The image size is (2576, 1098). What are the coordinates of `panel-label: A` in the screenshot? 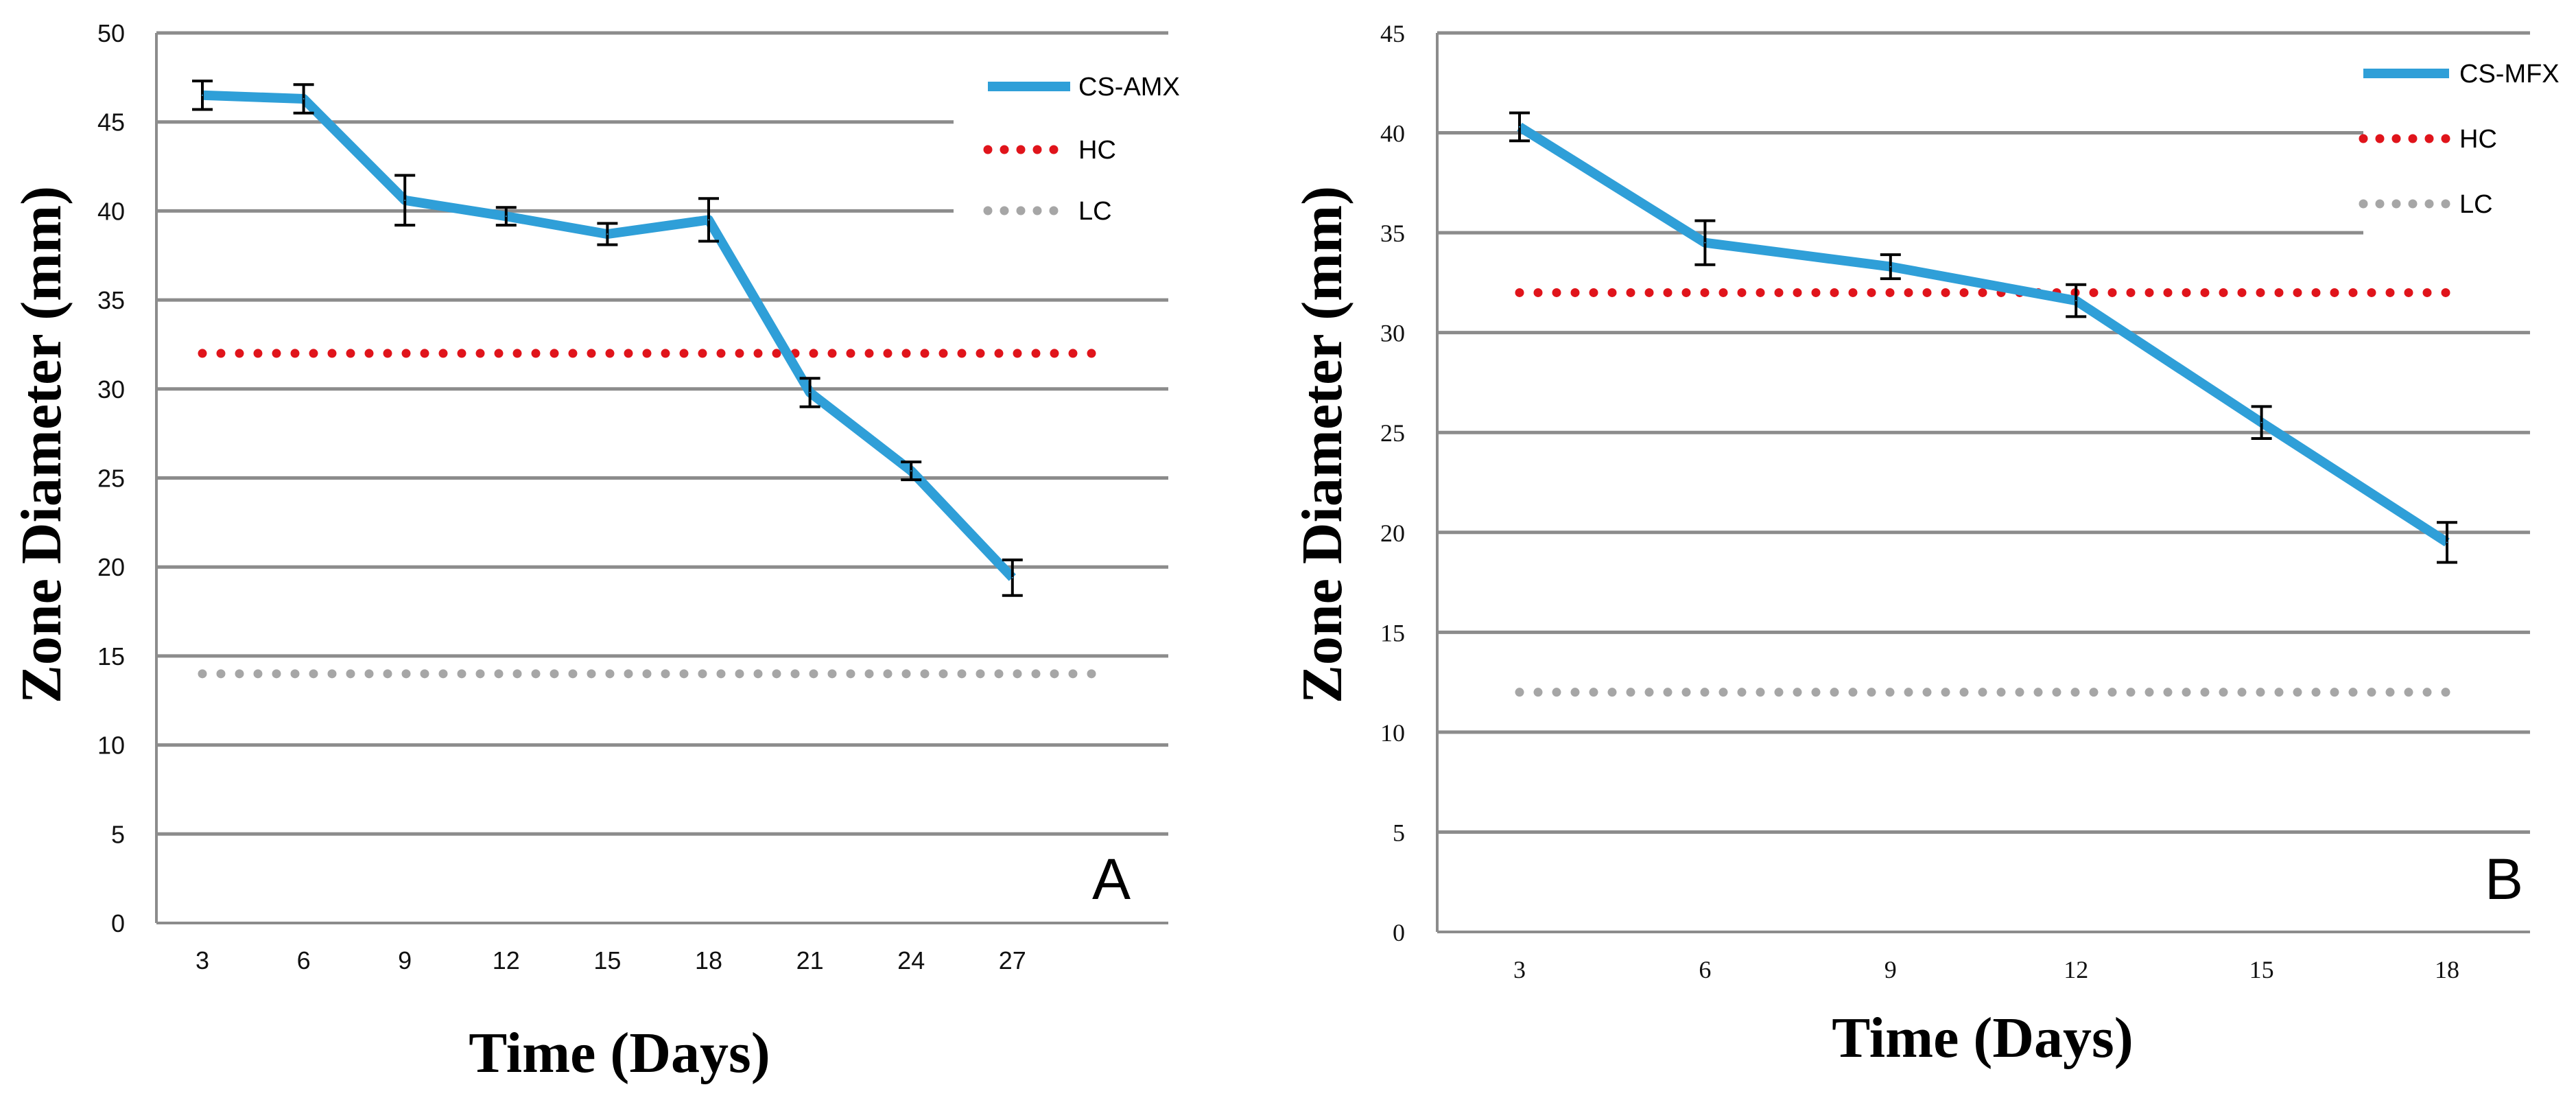 It's located at (1111, 879).